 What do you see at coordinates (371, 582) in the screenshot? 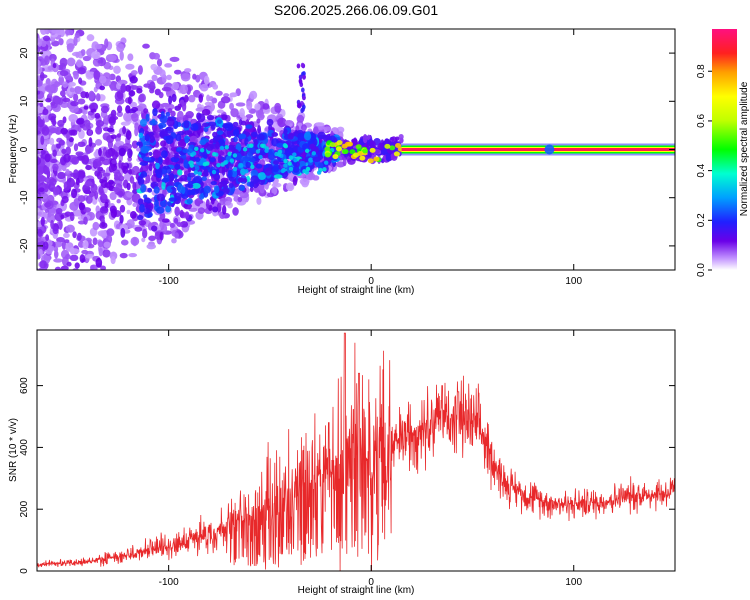
I see `snr-xtick-label: 0` at bounding box center [371, 582].